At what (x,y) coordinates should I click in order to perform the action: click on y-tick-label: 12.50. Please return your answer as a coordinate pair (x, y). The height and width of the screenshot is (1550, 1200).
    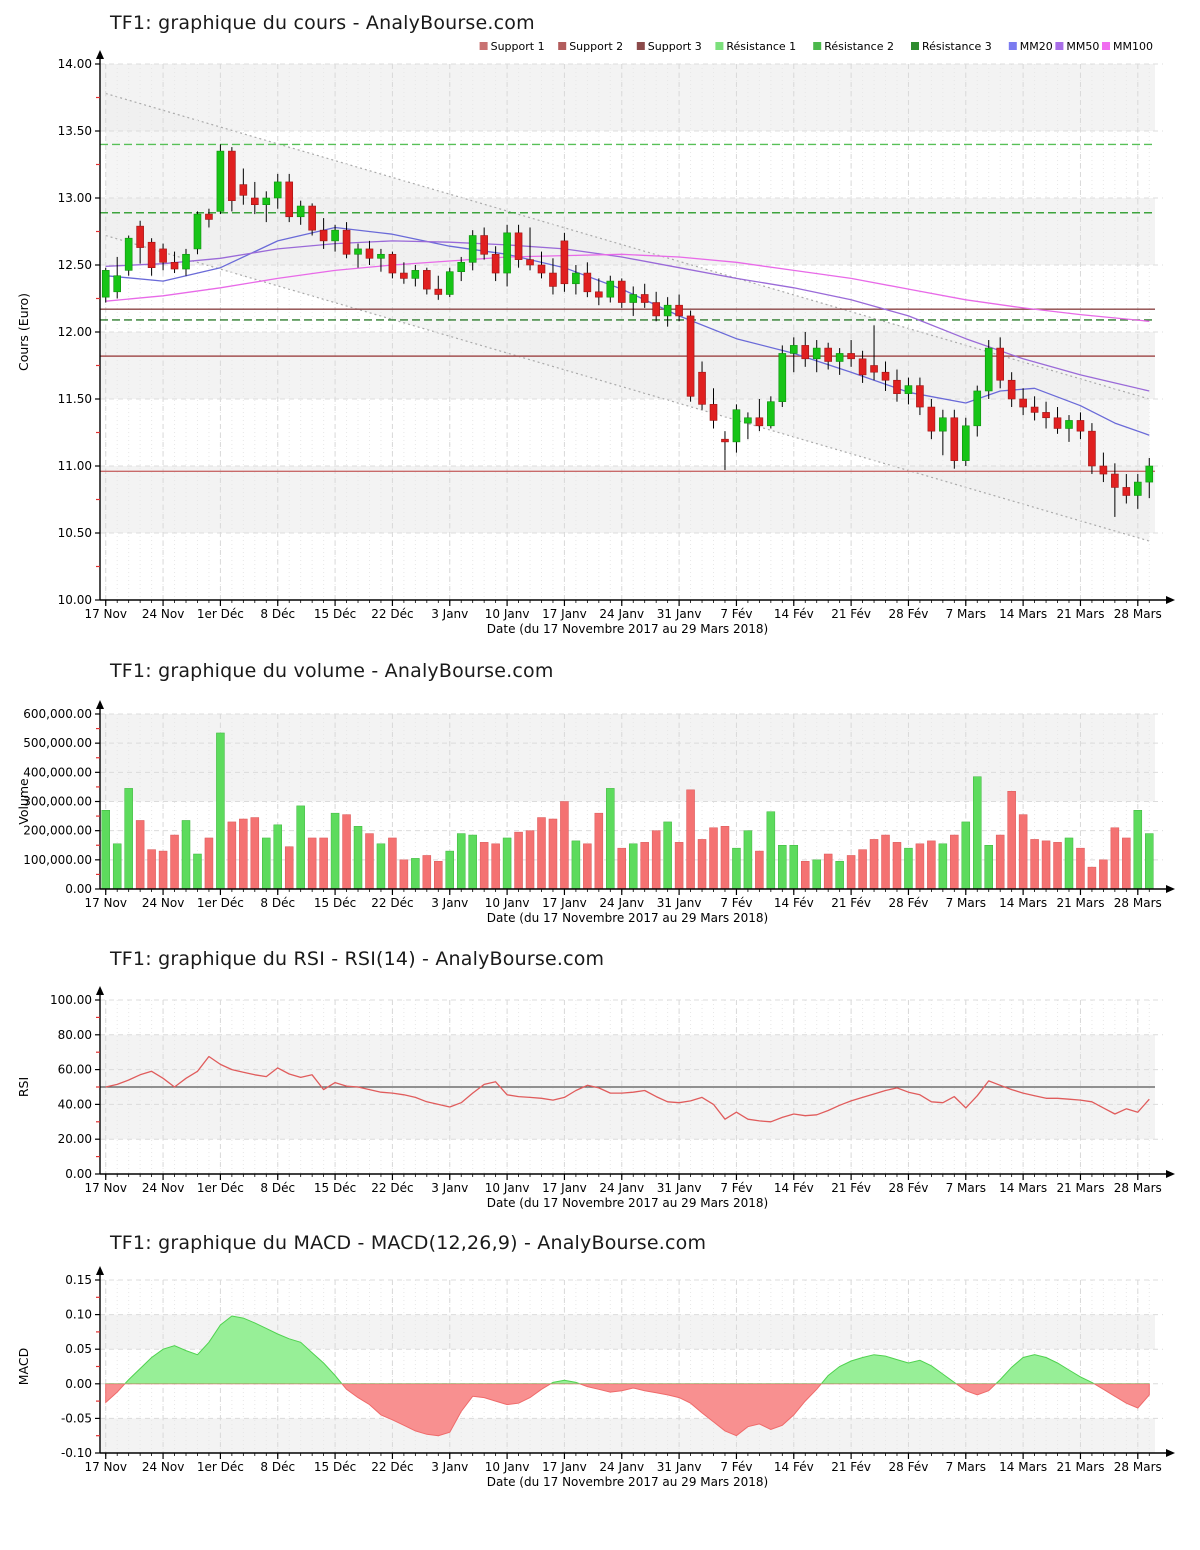
    Looking at the image, I should click on (75, 265).